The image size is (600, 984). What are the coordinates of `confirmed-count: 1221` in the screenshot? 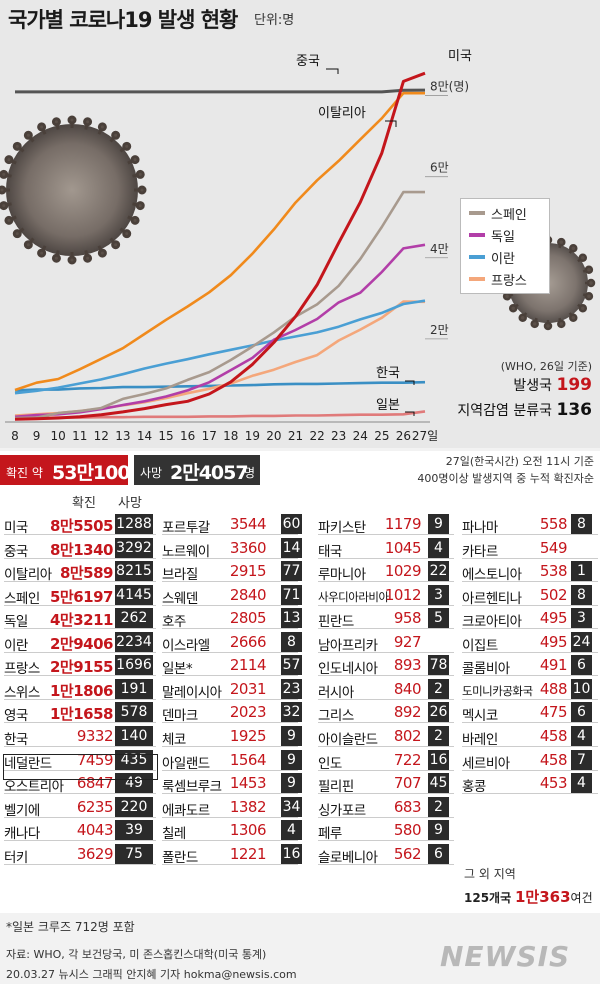 It's located at (248, 853).